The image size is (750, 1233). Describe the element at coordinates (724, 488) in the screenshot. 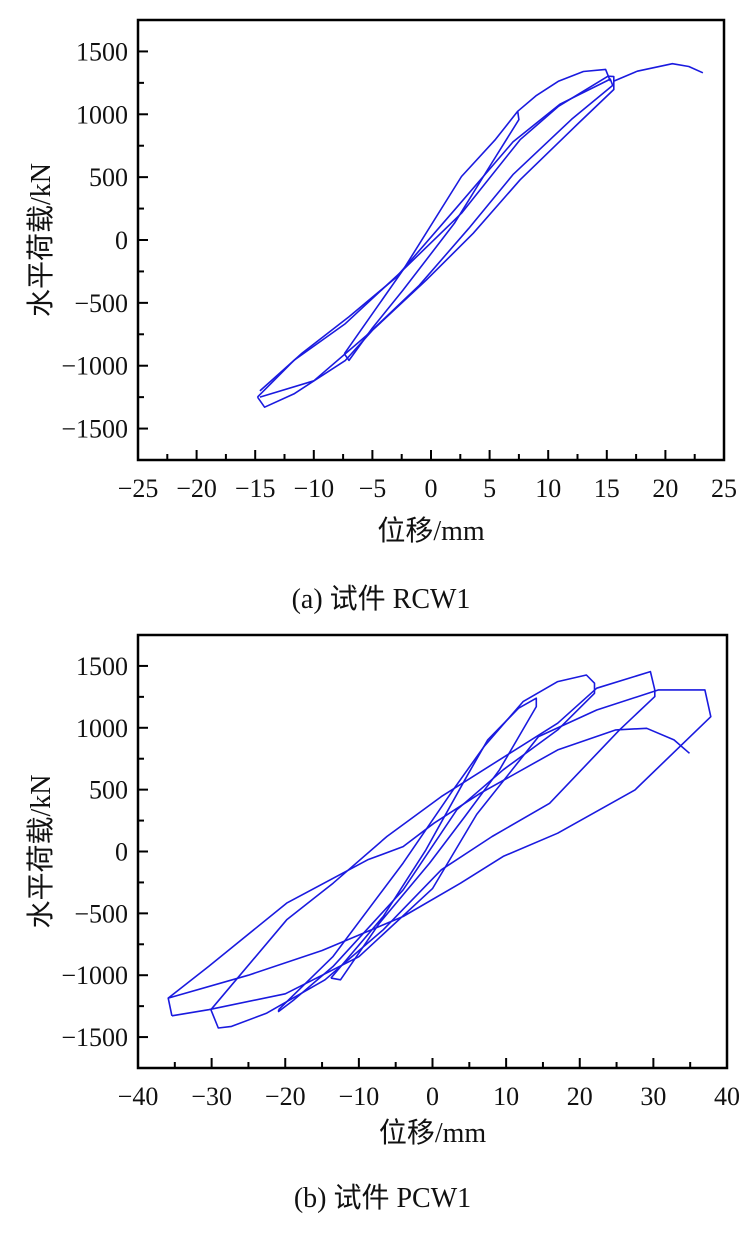

I see `x-tick-label: 25` at that location.